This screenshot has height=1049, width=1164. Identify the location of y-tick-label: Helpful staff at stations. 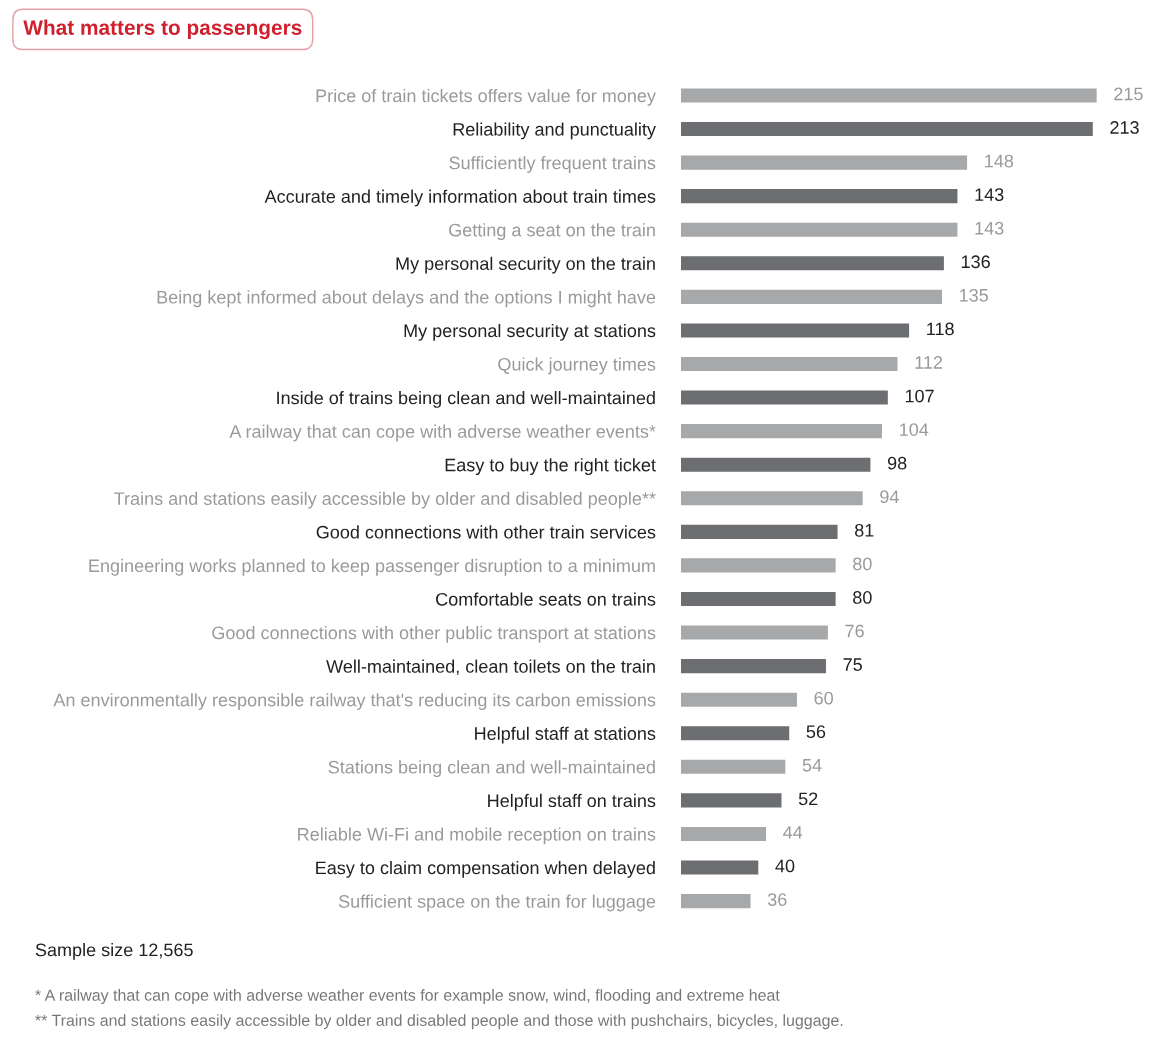
(565, 735).